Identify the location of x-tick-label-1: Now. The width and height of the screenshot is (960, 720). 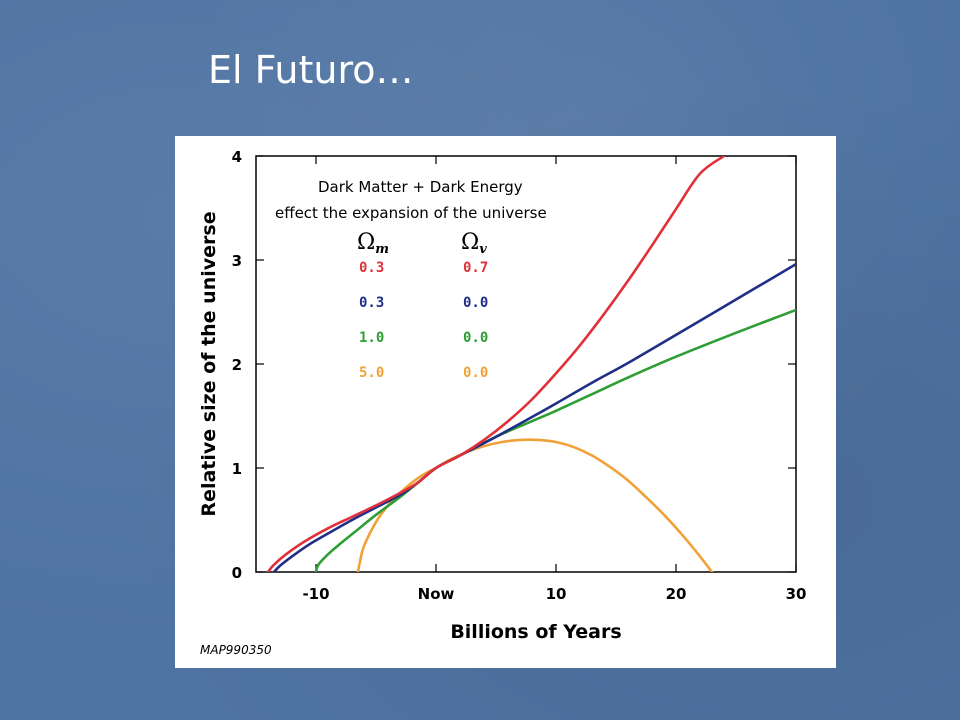
(436, 594).